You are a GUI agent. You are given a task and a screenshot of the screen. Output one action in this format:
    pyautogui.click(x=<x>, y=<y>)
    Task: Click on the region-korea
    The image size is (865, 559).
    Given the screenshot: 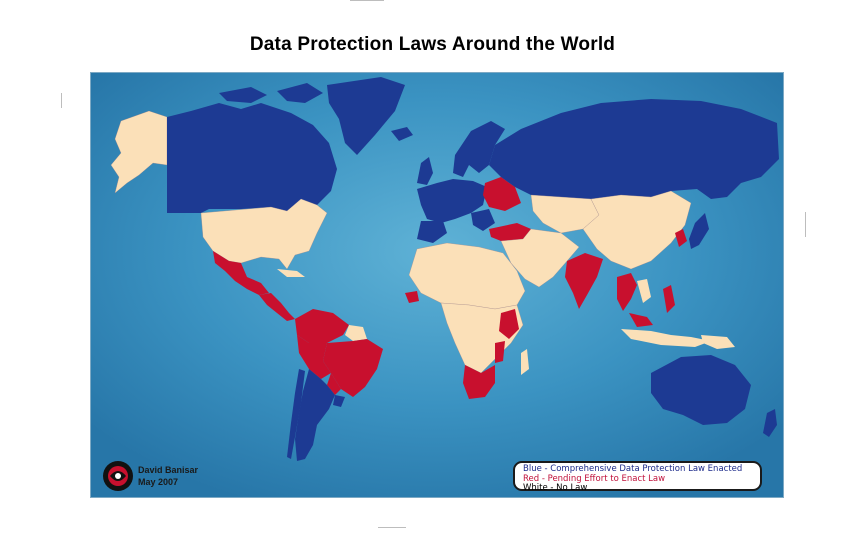 What is the action you would take?
    pyautogui.click(x=681, y=238)
    